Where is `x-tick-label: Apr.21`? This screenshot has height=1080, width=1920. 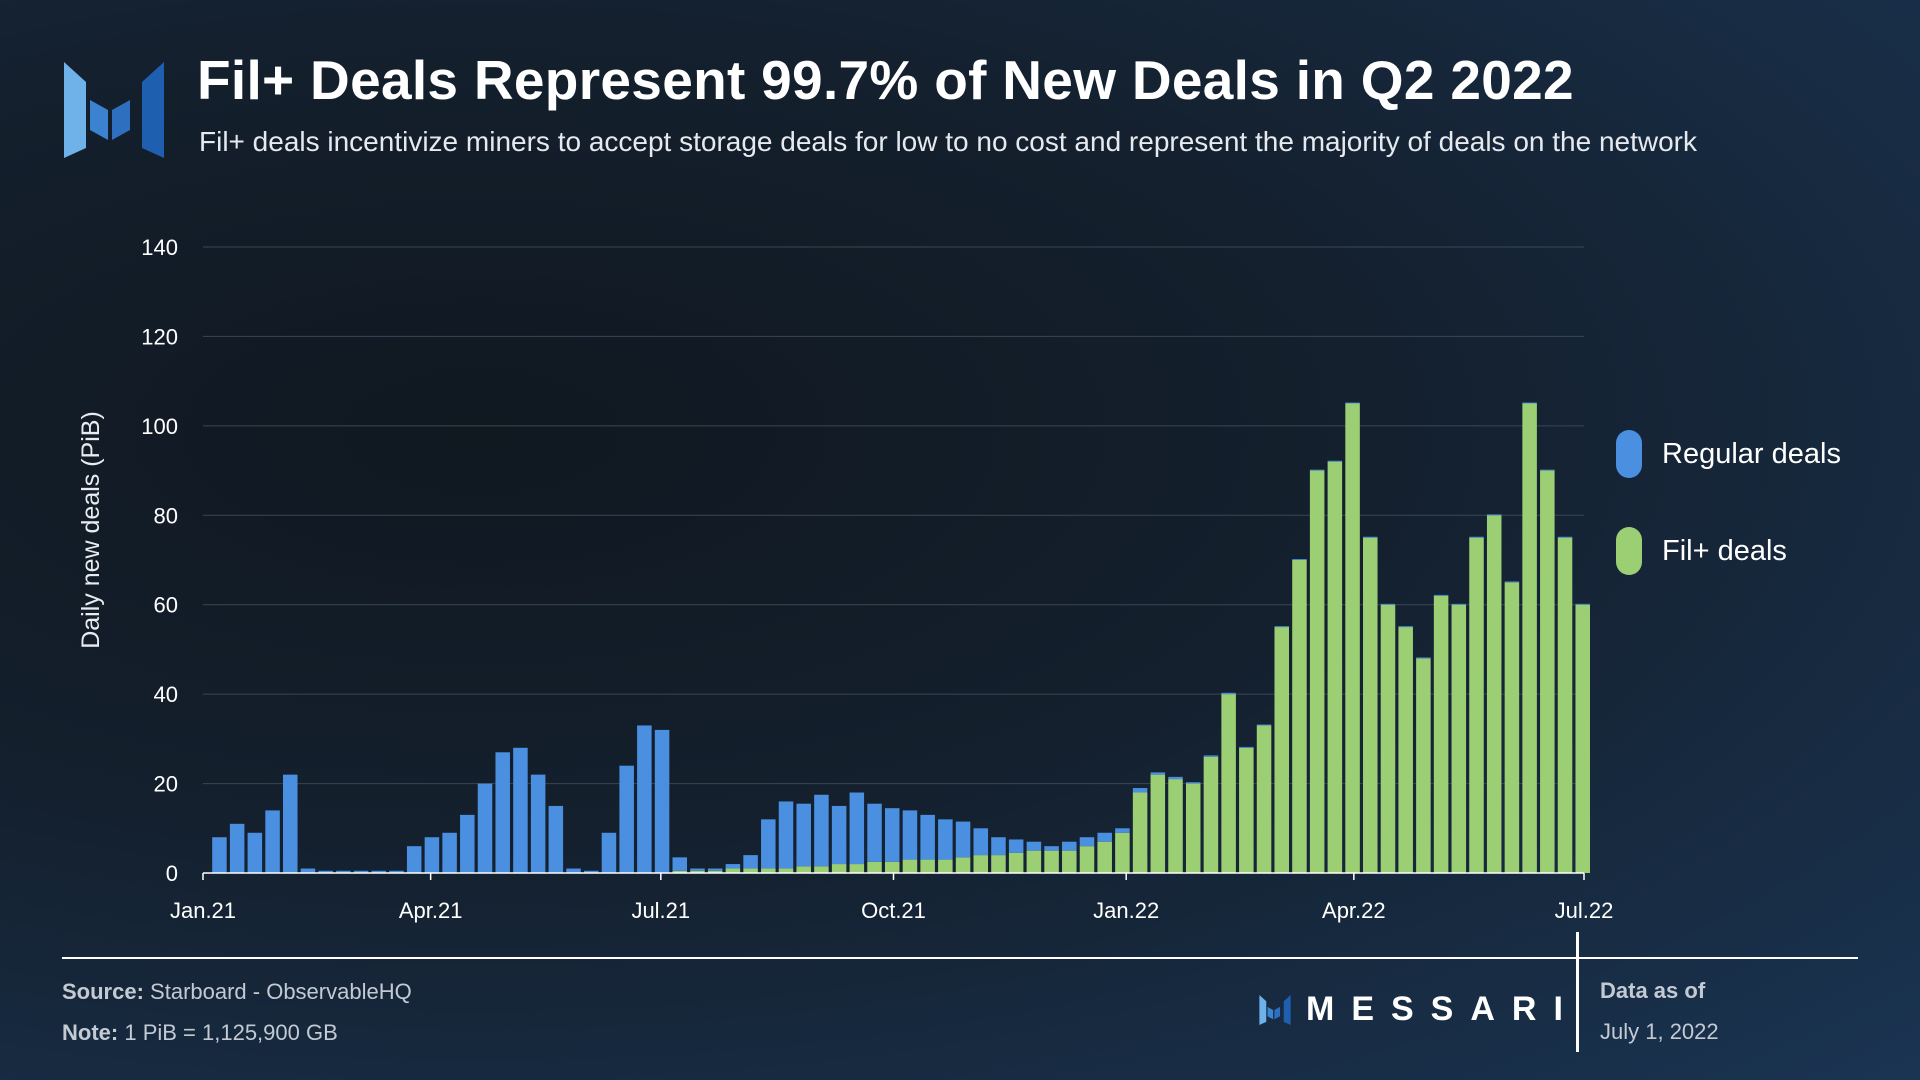 x-tick-label: Apr.21 is located at coordinates (431, 910).